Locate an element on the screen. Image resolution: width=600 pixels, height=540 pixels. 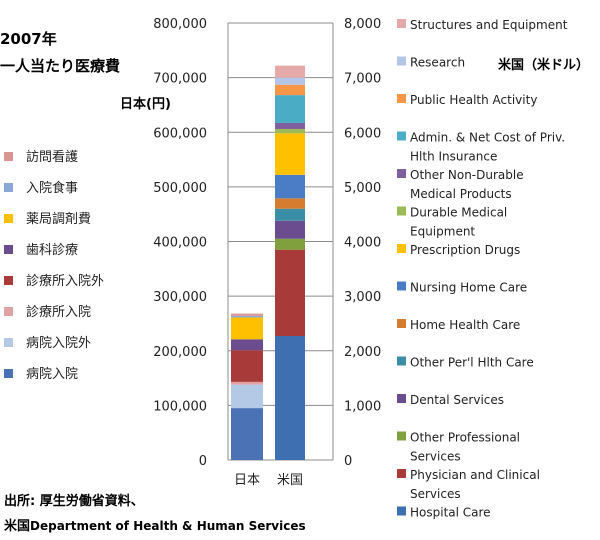
us-legend-label: Research is located at coordinates (437, 63).